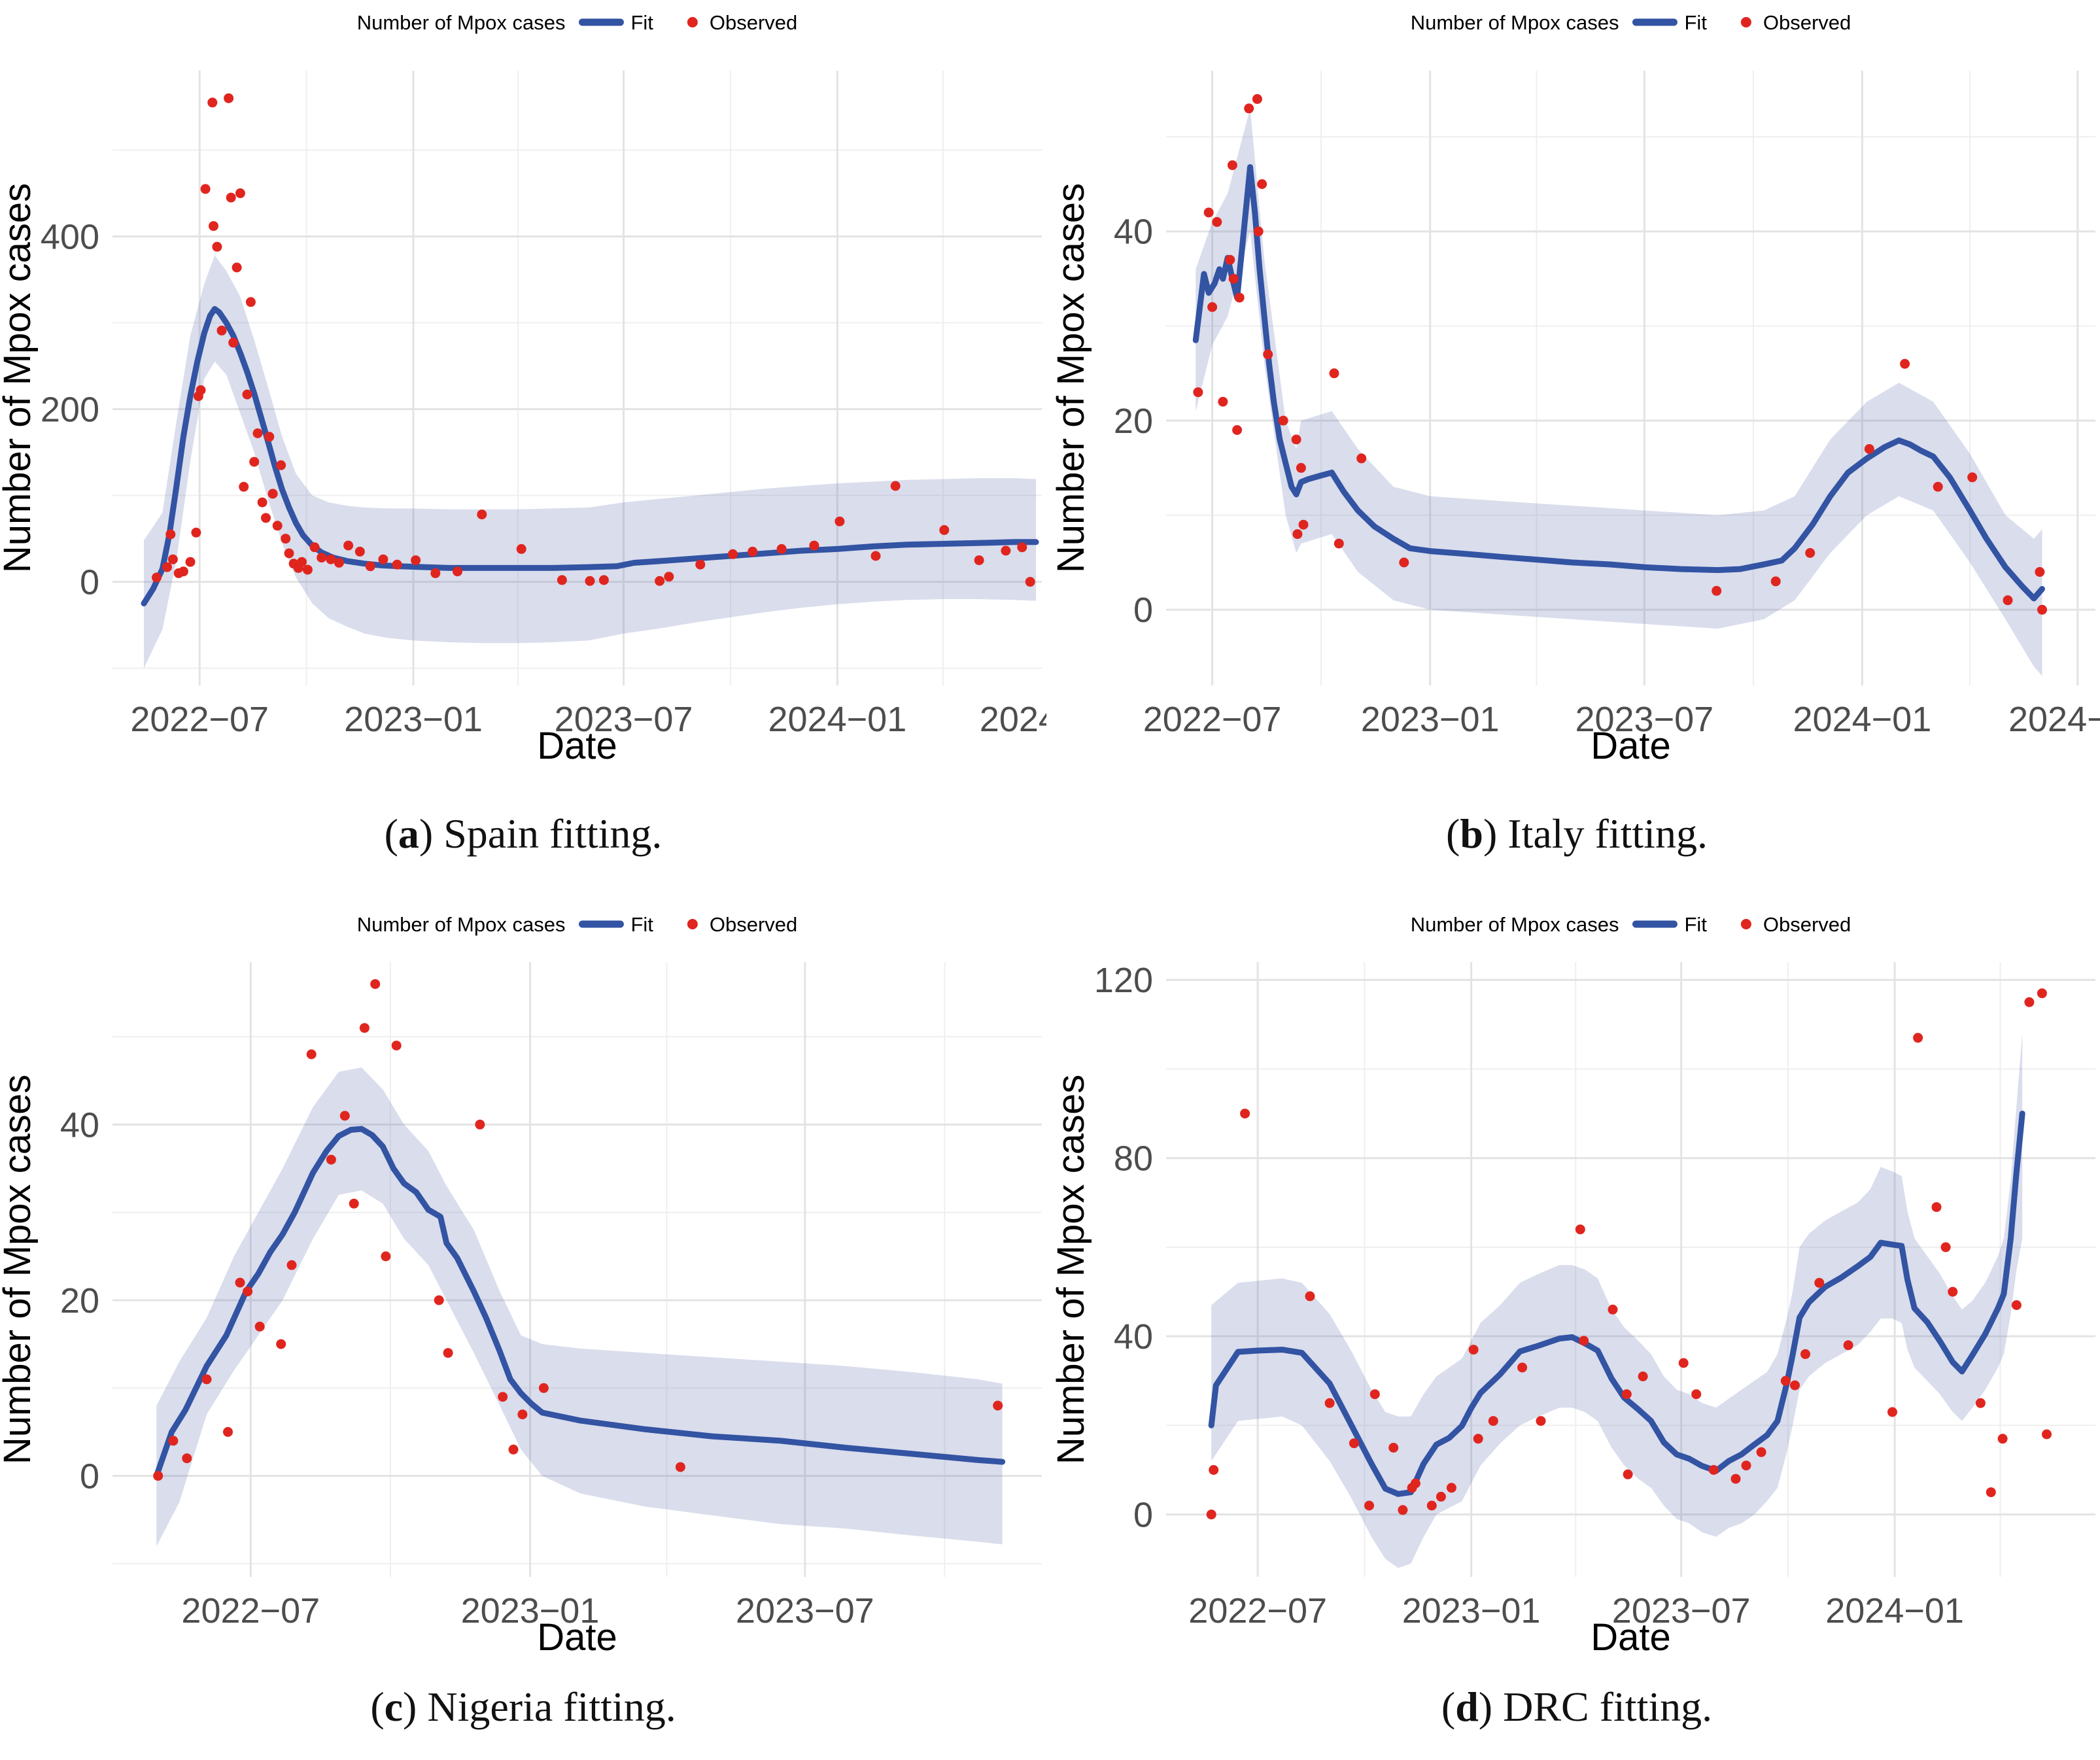 The height and width of the screenshot is (1760, 2100). I want to click on x-axis-labels: 2022−07 2023−01 2023−07 2024−01 2024−07, so click(588, 719).